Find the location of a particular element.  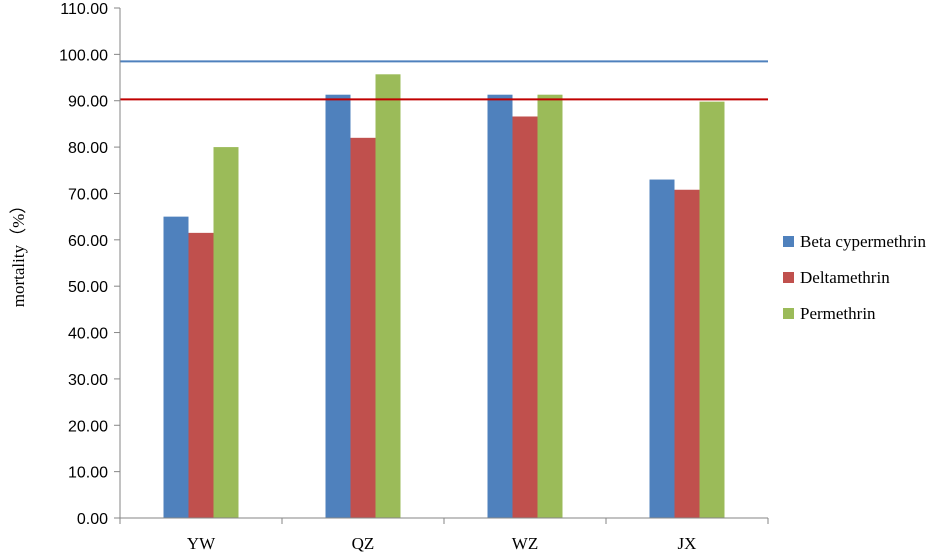

y-tick-label: 100.00 is located at coordinates (83, 55).